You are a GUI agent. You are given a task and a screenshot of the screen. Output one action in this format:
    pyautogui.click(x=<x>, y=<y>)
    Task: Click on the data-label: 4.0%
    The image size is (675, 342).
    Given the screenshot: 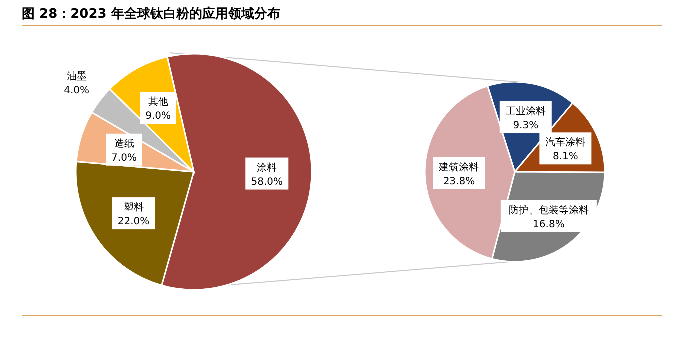 What is the action you would take?
    pyautogui.click(x=77, y=90)
    